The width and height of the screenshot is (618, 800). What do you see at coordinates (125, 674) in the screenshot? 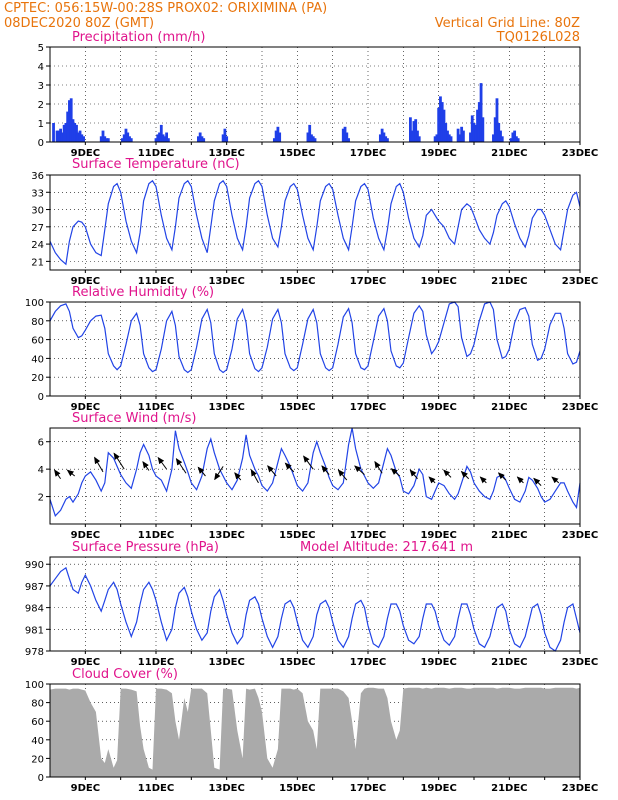
I see `panel-title-cloud: Cloud Cover (%)` at bounding box center [125, 674].